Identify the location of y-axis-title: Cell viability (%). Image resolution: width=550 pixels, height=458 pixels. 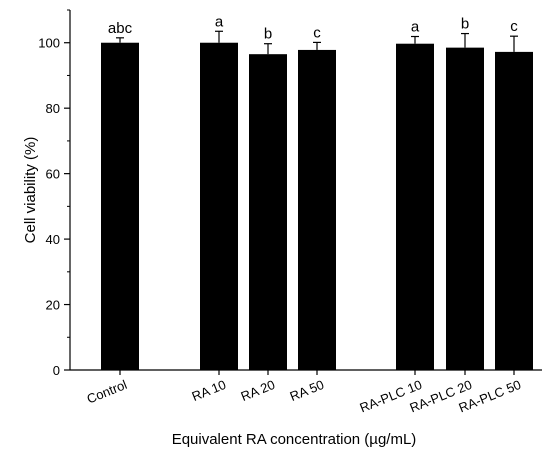
(30, 190).